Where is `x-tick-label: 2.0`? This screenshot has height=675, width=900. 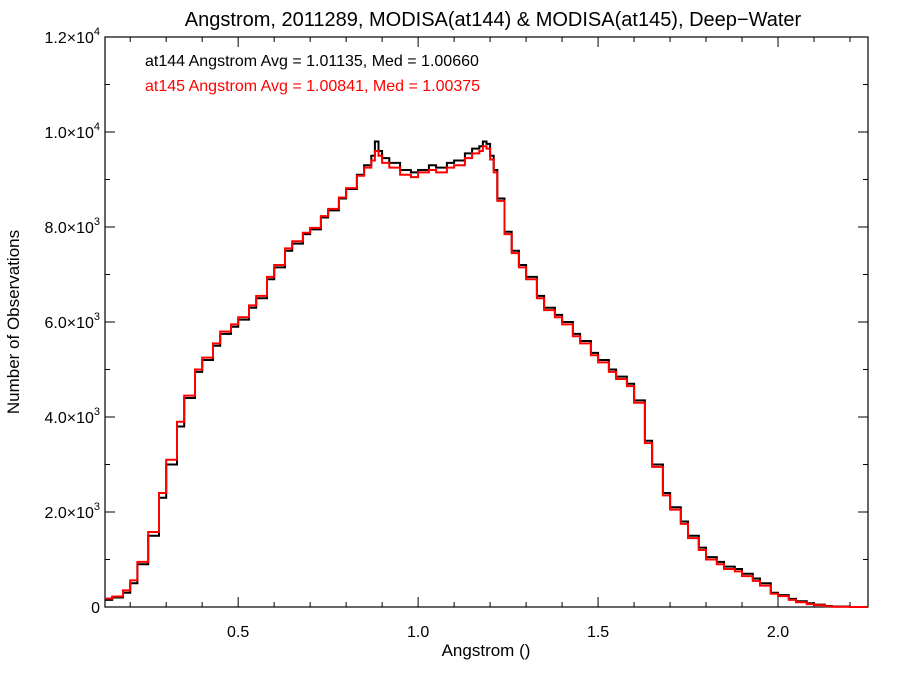 x-tick-label: 2.0 is located at coordinates (778, 632).